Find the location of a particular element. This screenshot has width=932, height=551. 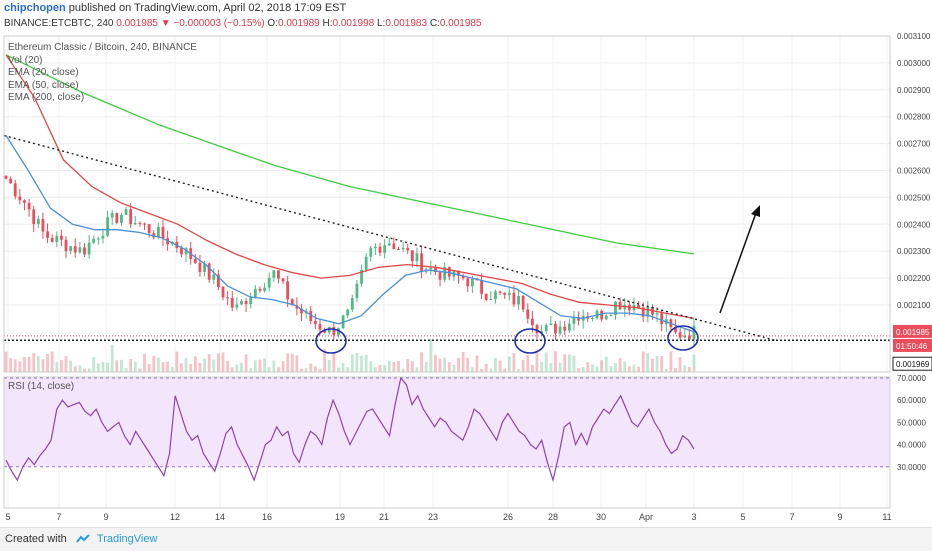

annotations is located at coordinates (537, 279).